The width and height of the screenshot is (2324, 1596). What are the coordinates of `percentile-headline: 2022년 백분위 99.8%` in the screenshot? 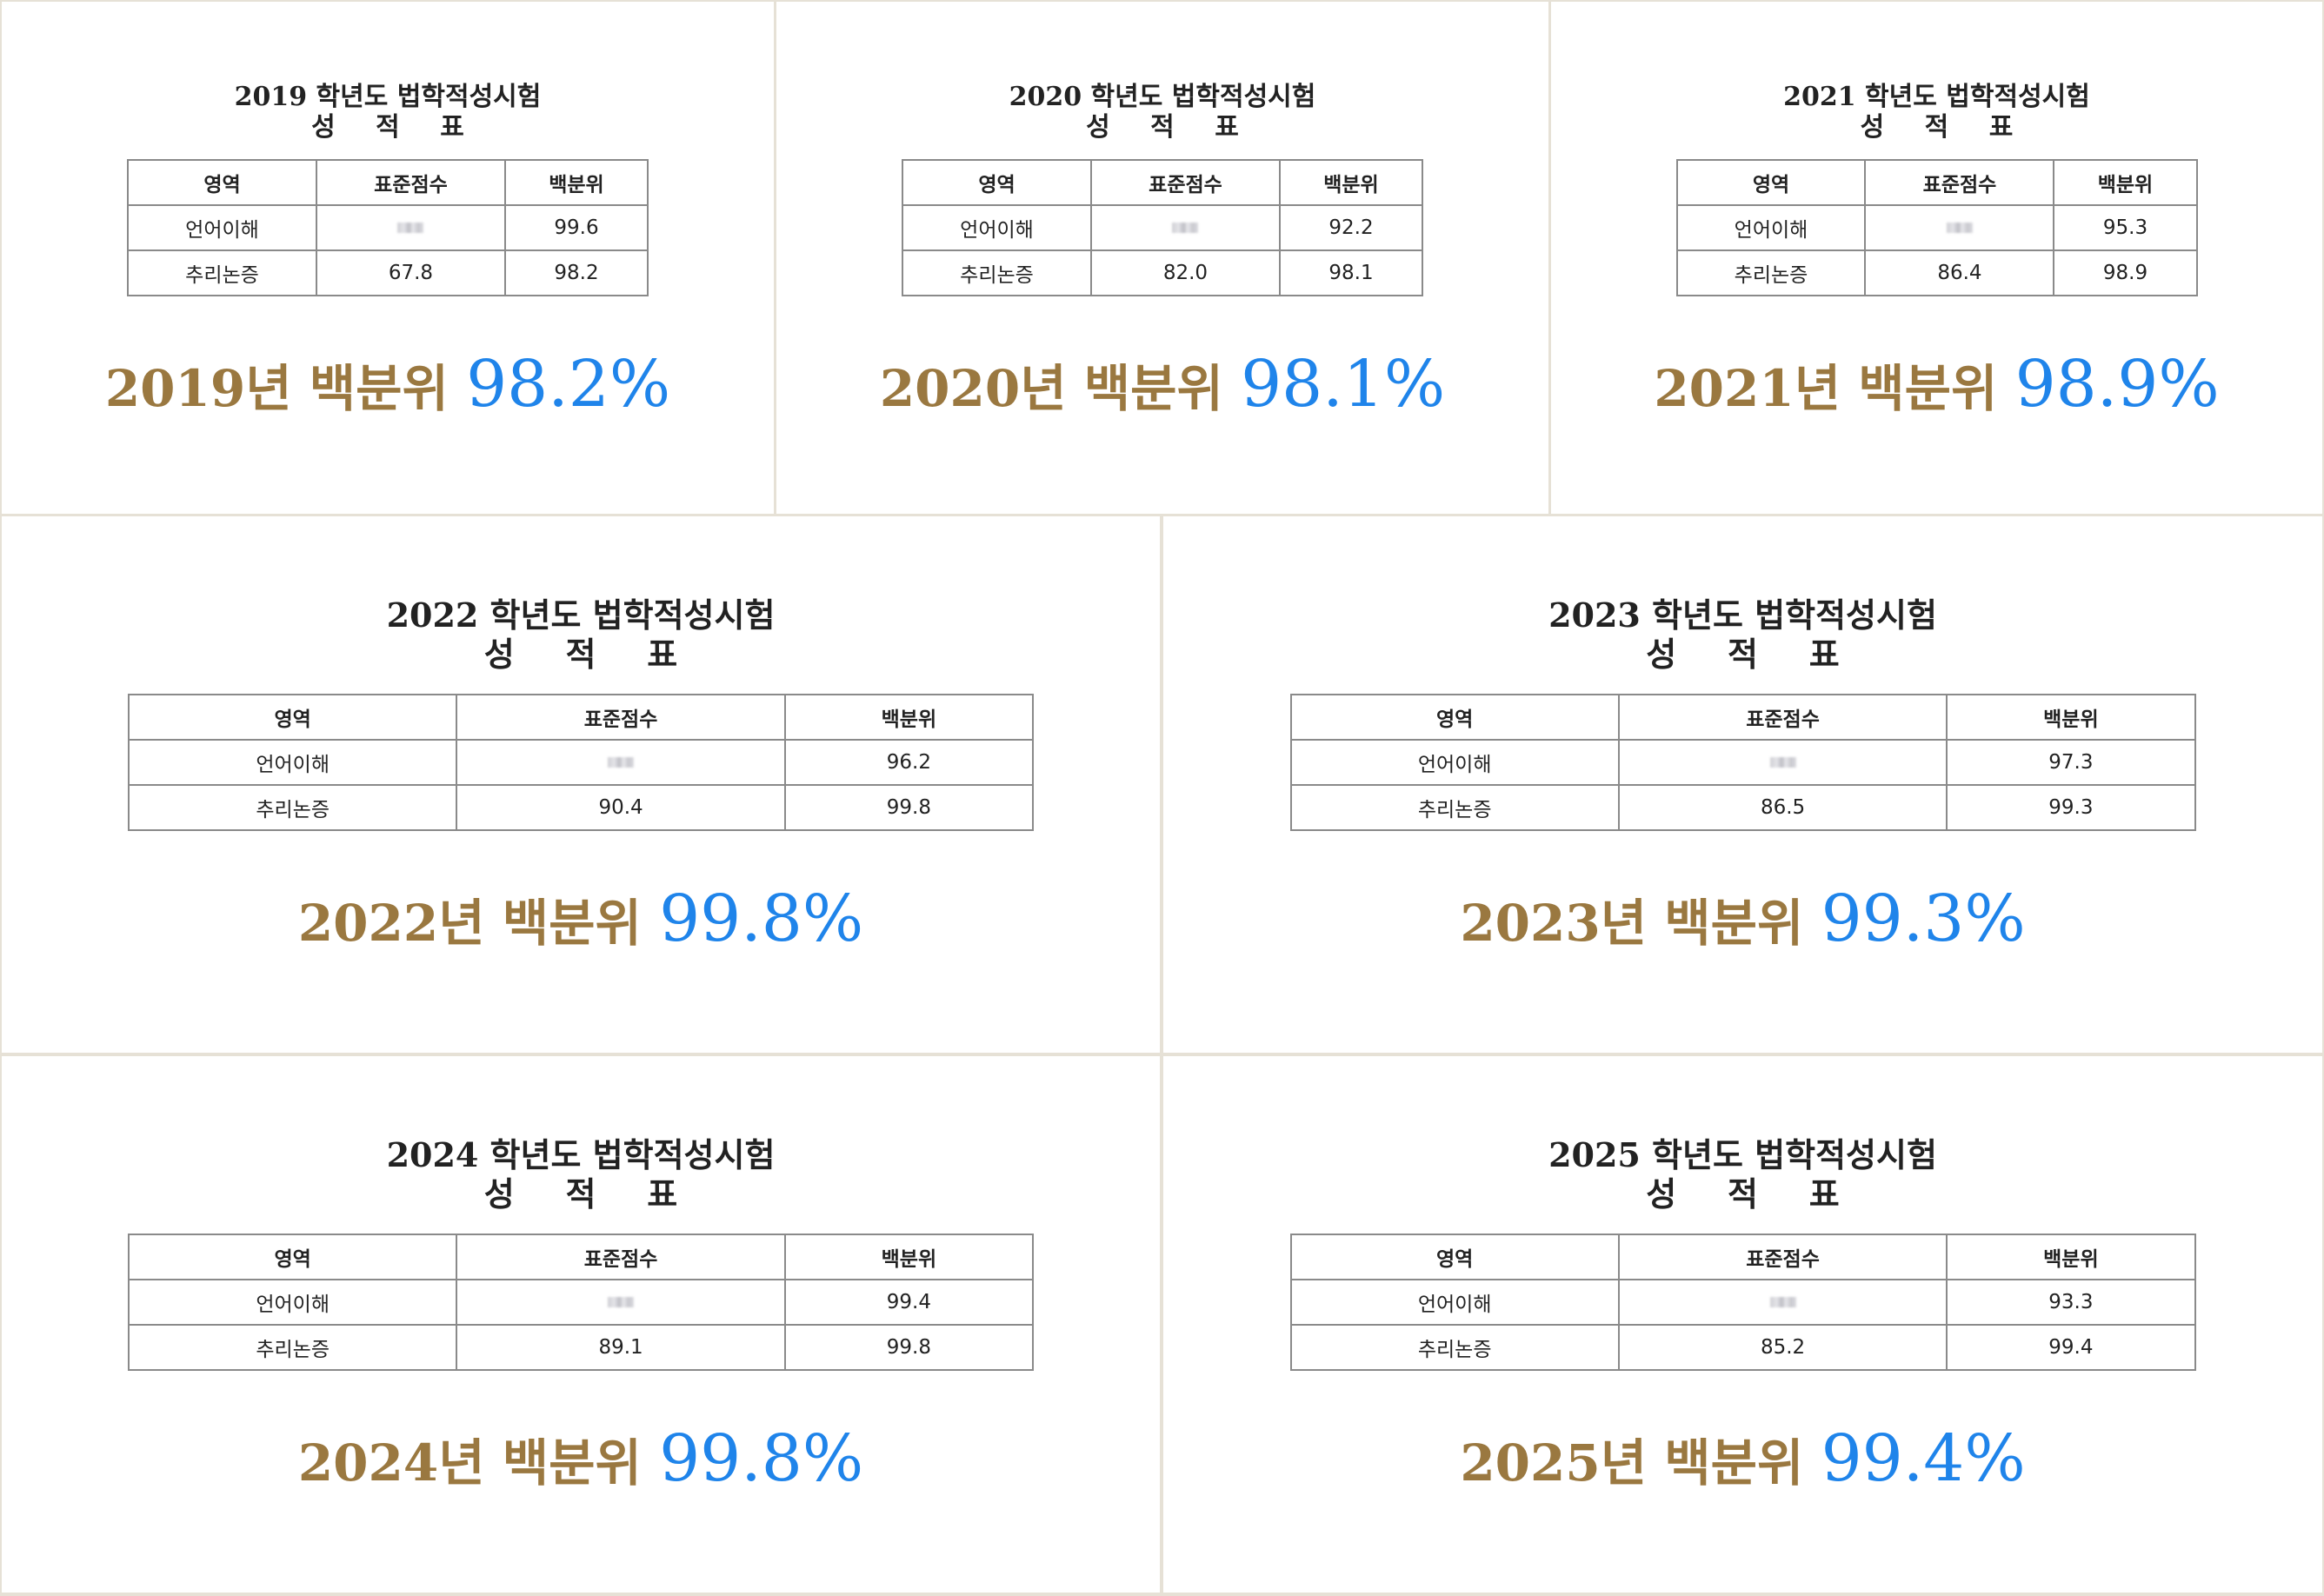 It's located at (581, 919).